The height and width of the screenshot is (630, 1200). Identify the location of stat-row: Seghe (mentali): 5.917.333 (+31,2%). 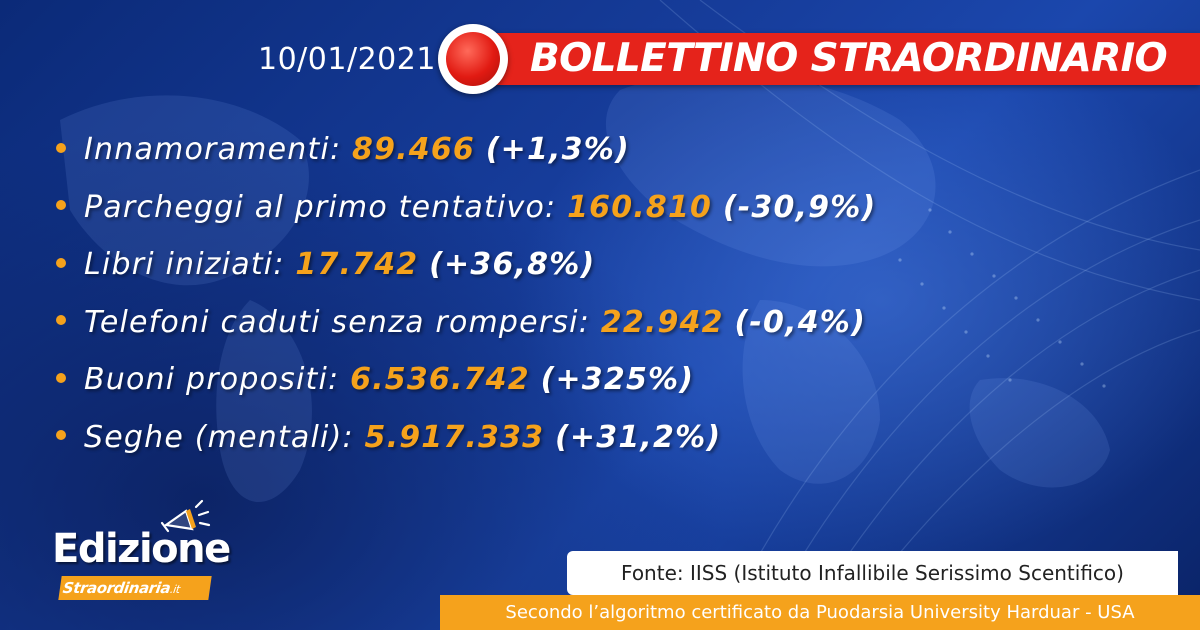
(556, 443).